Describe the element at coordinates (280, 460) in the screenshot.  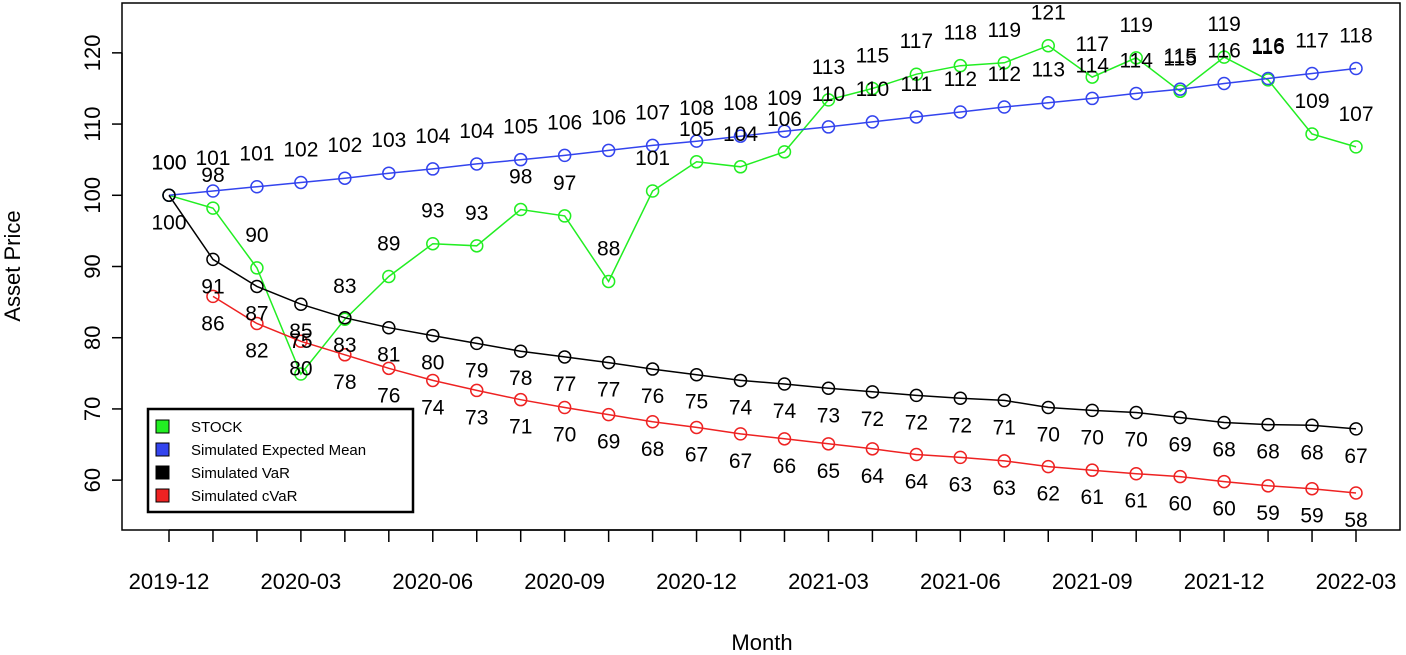
I see `legend-box` at that location.